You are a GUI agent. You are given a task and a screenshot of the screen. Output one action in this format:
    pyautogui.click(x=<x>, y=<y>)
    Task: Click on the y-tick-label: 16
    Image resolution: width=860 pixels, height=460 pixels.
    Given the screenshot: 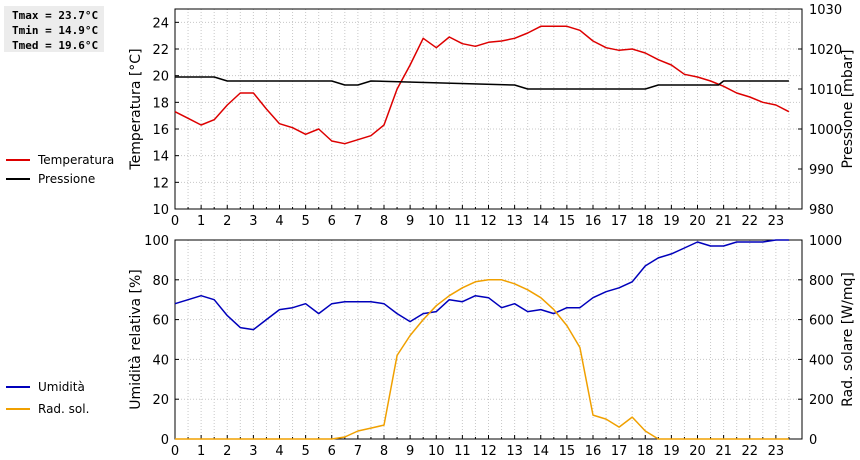 What is the action you would take?
    pyautogui.click(x=160, y=130)
    